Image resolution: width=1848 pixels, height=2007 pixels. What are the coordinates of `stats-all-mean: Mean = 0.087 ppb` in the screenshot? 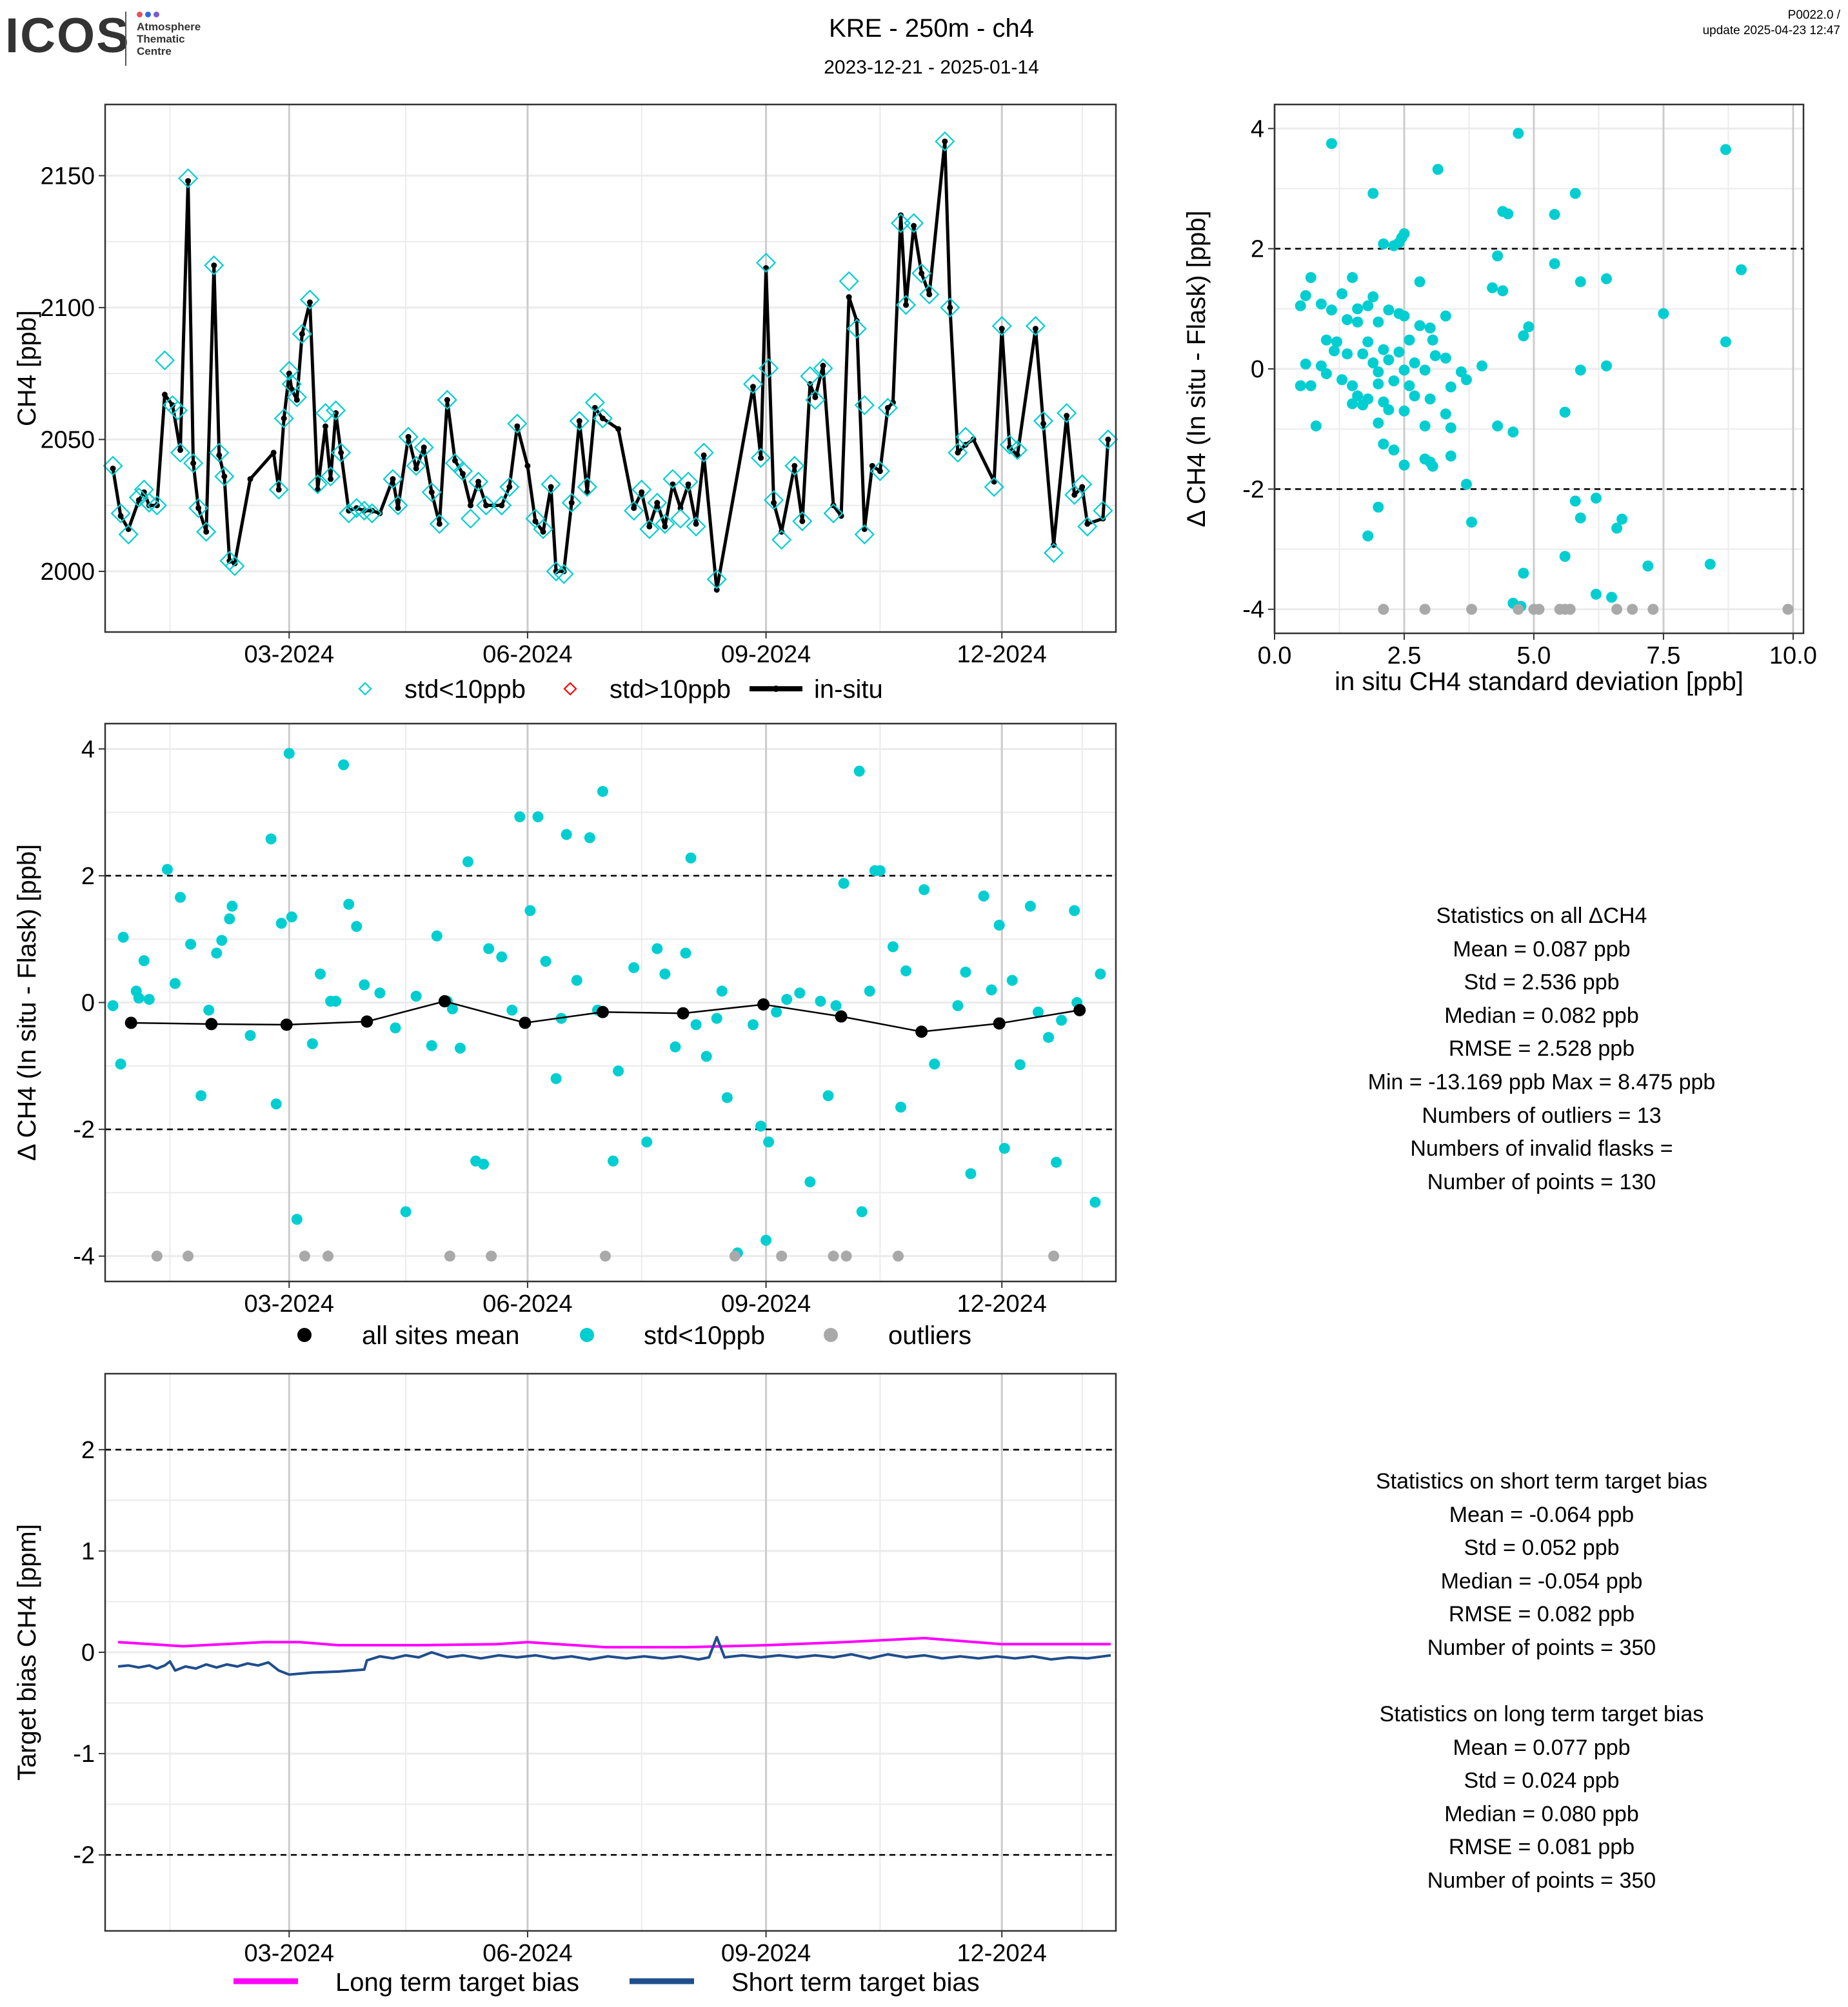 It's located at (1542, 949).